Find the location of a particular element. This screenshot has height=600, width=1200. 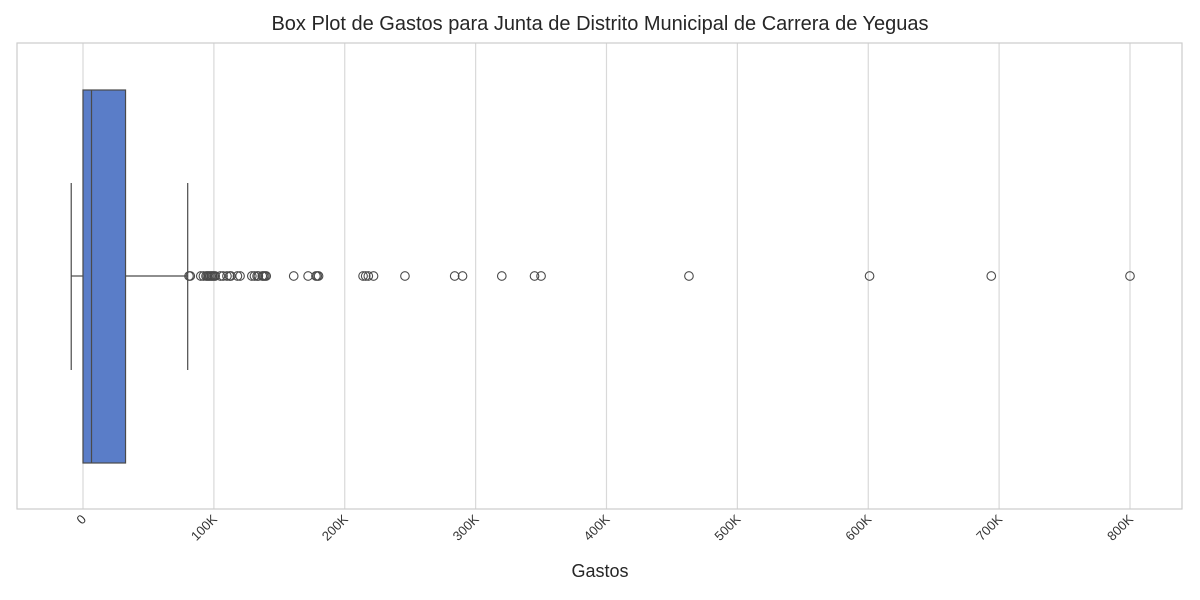

x-tick-label: 700K is located at coordinates (989, 527).